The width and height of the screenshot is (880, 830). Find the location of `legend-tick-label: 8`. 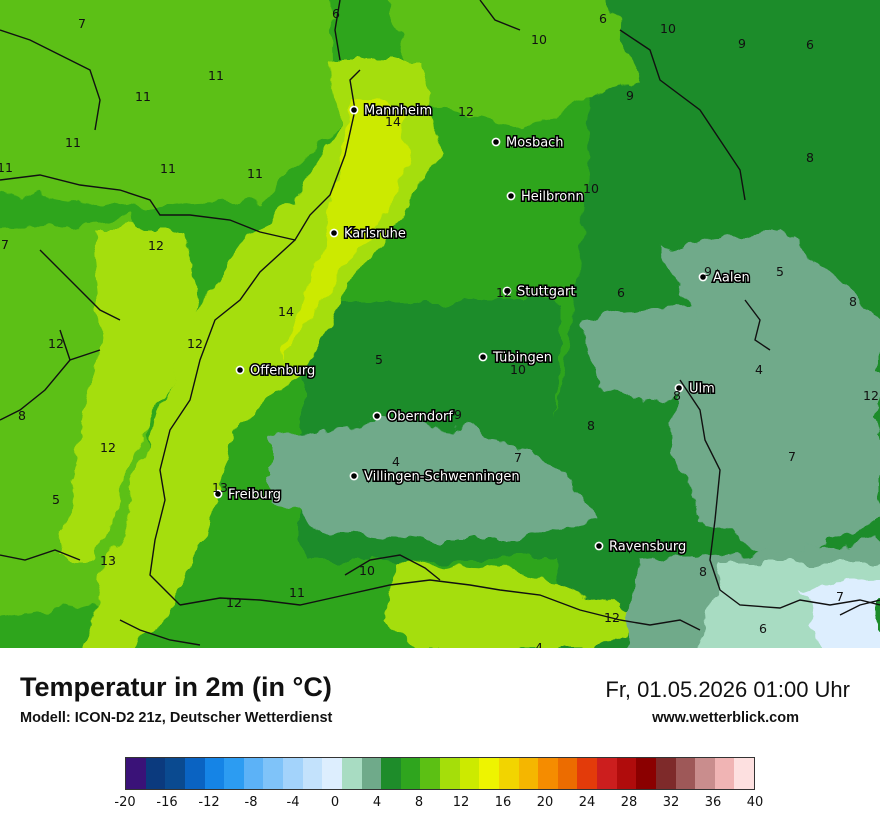

legend-tick-label: 8 is located at coordinates (419, 802).